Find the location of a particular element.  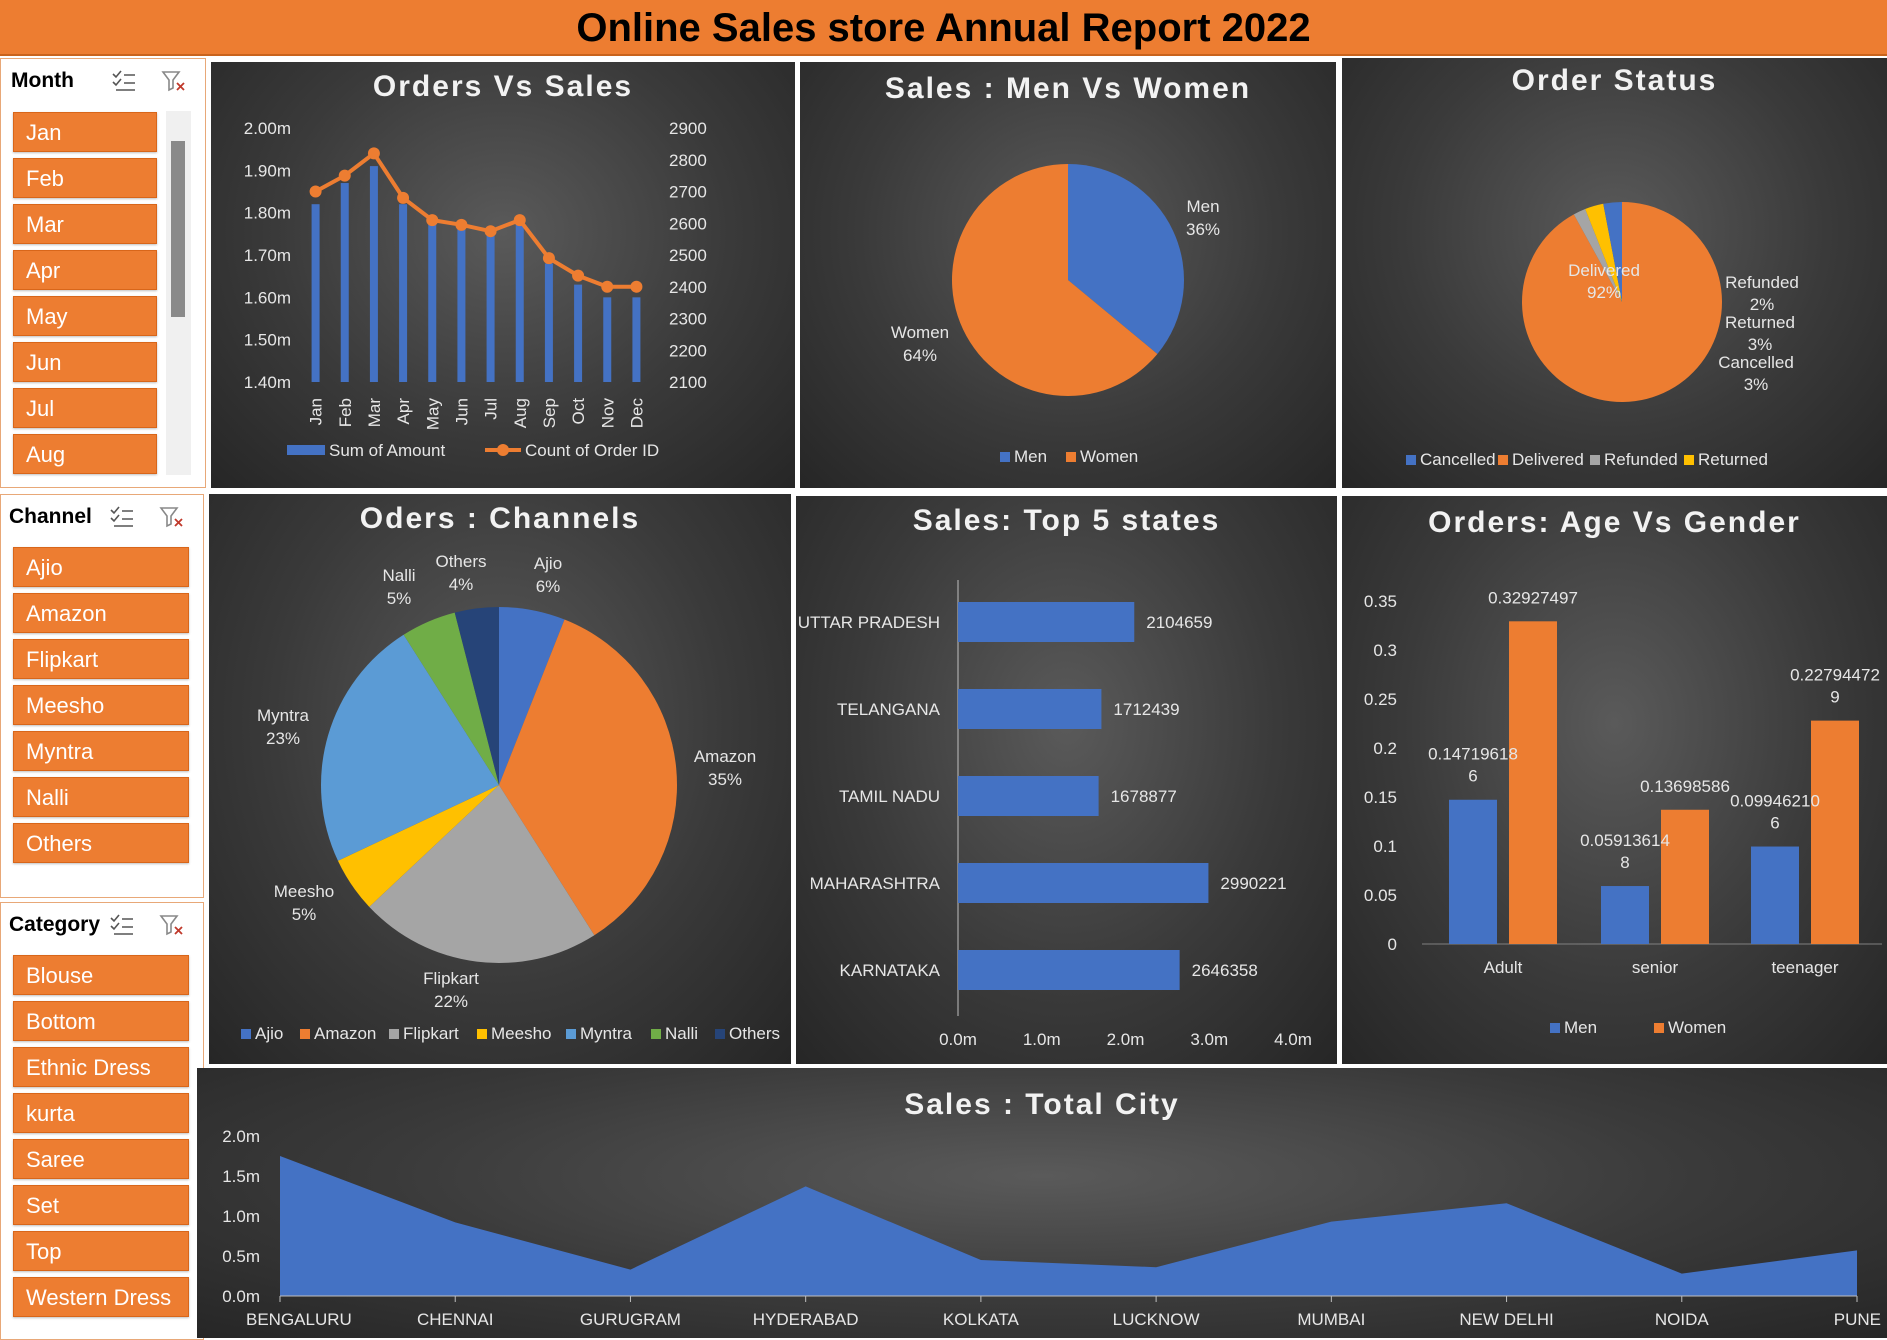

y-left-tick-label: 1.50m is located at coordinates (267, 340).